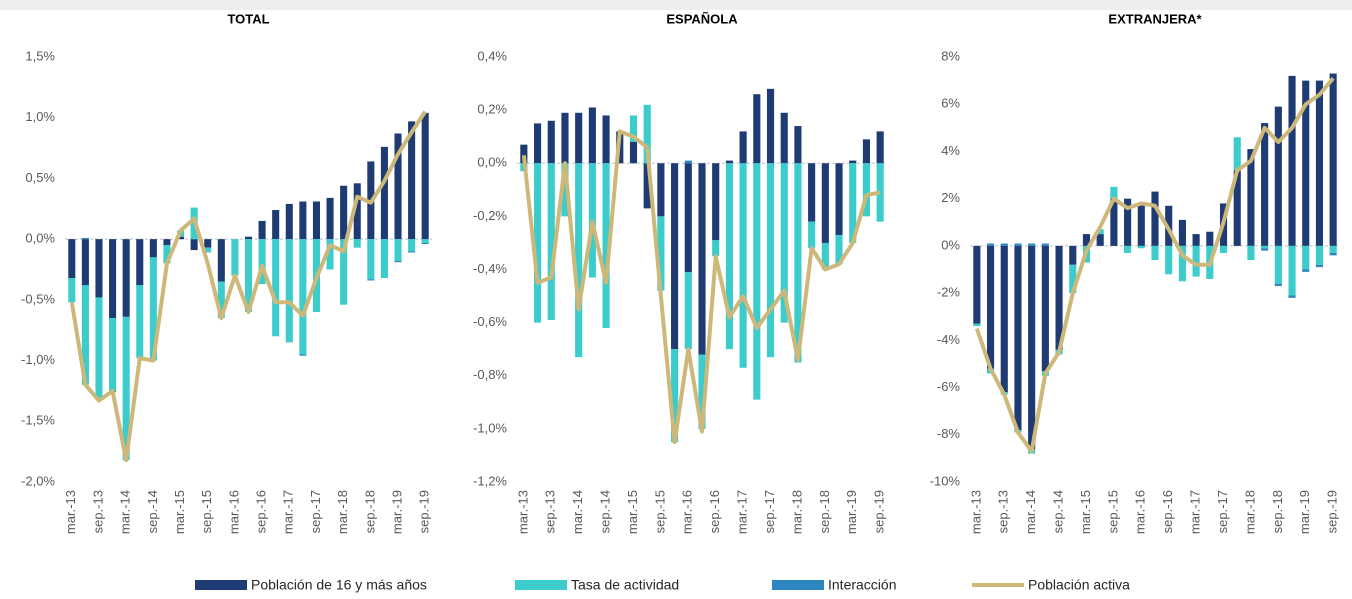 The height and width of the screenshot is (599, 1352). Describe the element at coordinates (38, 298) in the screenshot. I see `y-tick-label: -0,5%` at that location.